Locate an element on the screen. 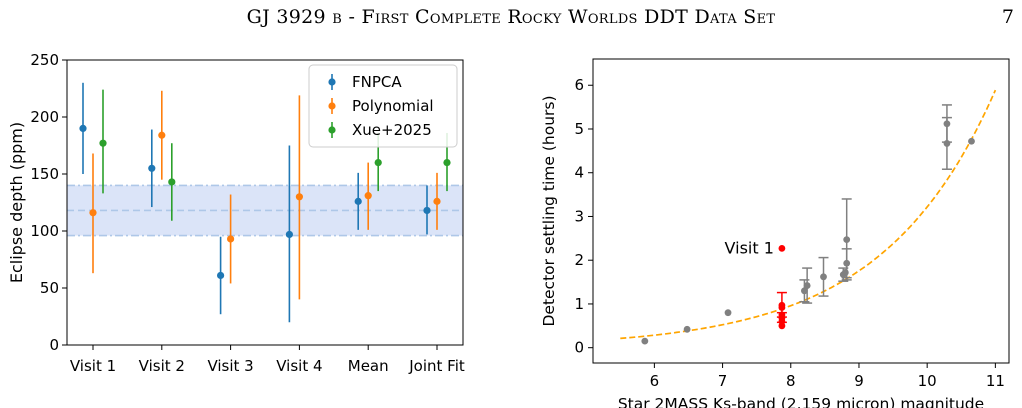 This screenshot has width=1022, height=408. x-tick-label: 6 is located at coordinates (655, 381).